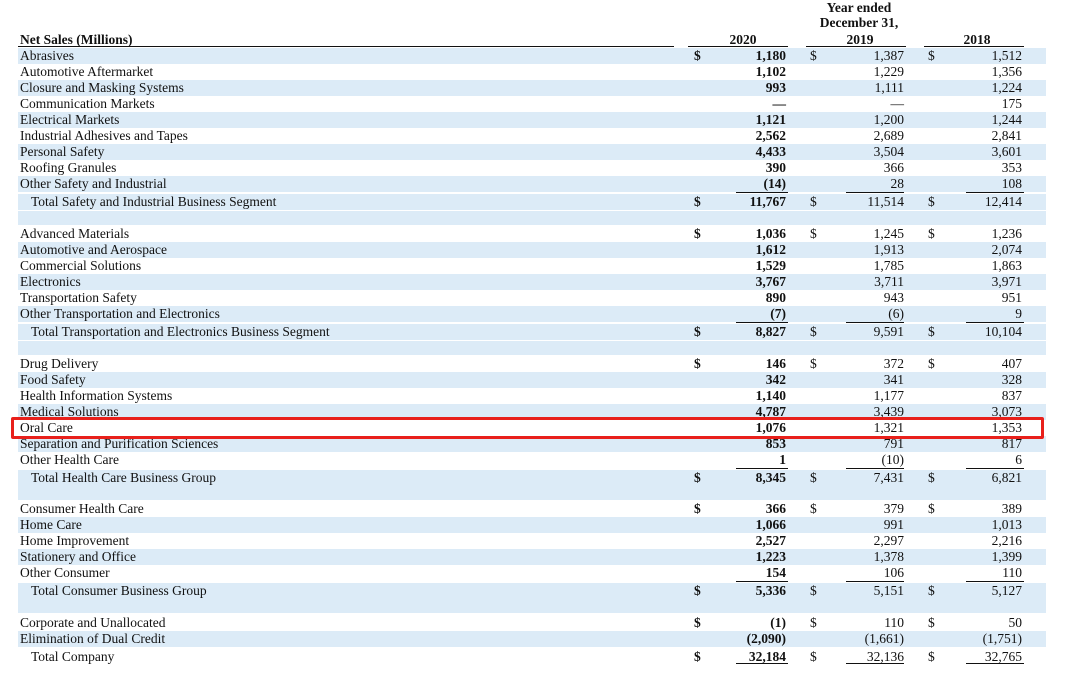 The image size is (1080, 681). Describe the element at coordinates (888, 556) in the screenshot. I see `value-2019: 1,378` at that location.